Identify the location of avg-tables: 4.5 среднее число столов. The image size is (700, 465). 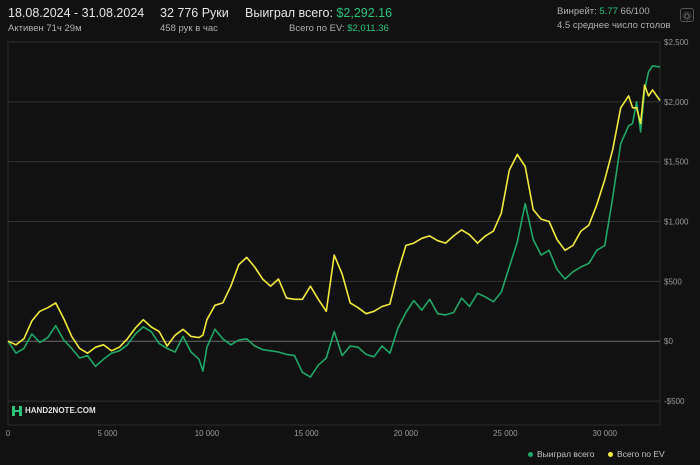
(614, 25).